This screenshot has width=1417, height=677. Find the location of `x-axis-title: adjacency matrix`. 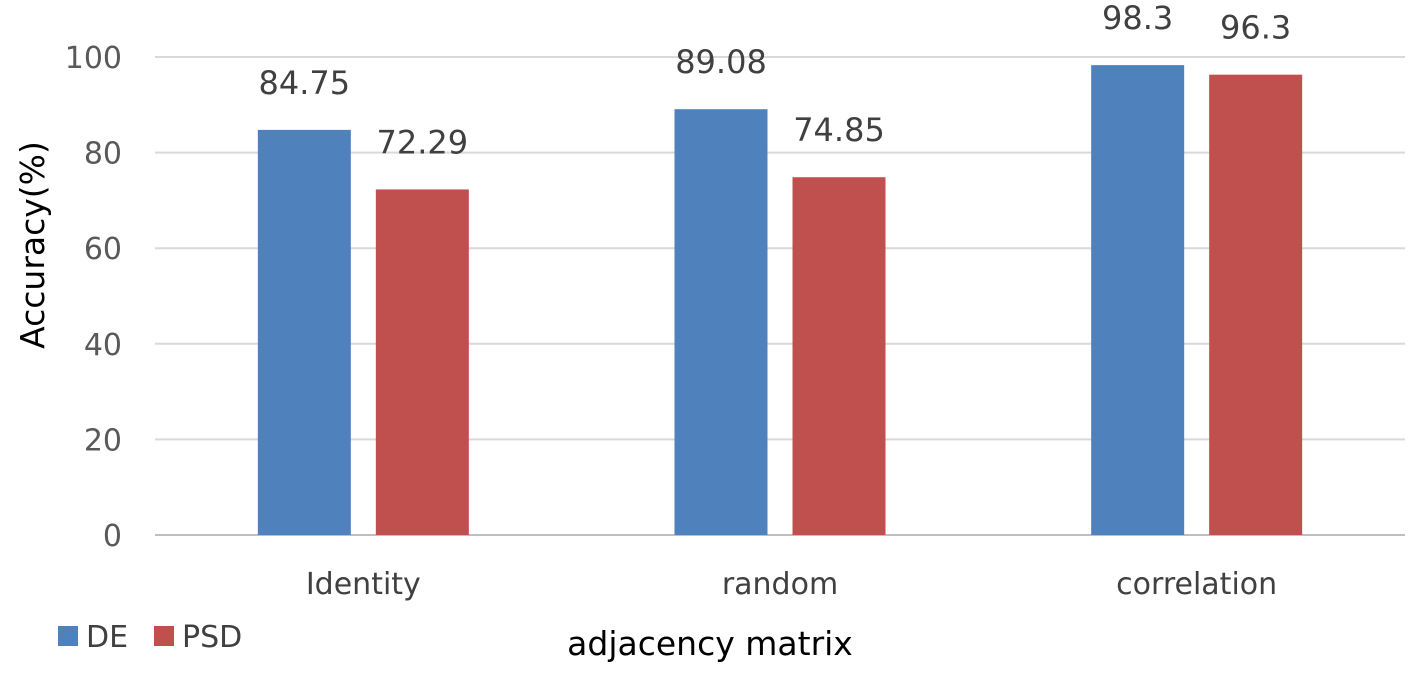

x-axis-title: adjacency matrix is located at coordinates (710, 643).